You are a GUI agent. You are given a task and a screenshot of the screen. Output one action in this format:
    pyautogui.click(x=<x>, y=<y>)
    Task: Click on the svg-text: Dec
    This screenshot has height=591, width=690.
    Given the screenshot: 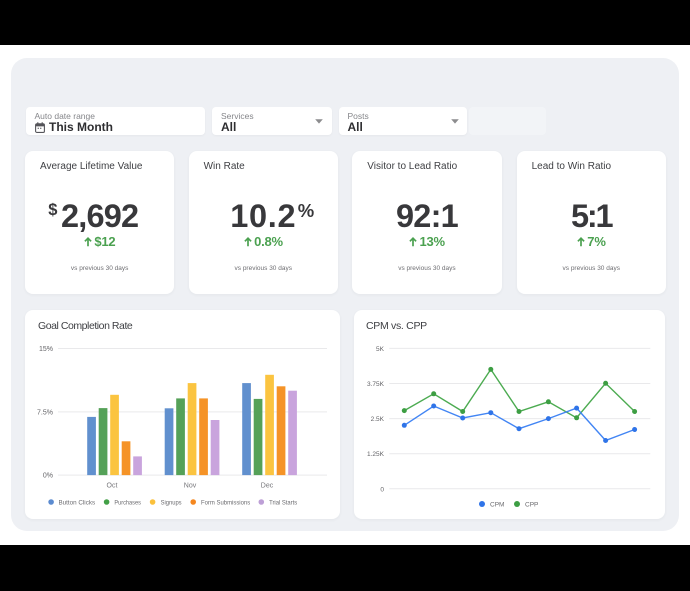 What is the action you would take?
    pyautogui.click(x=267, y=486)
    